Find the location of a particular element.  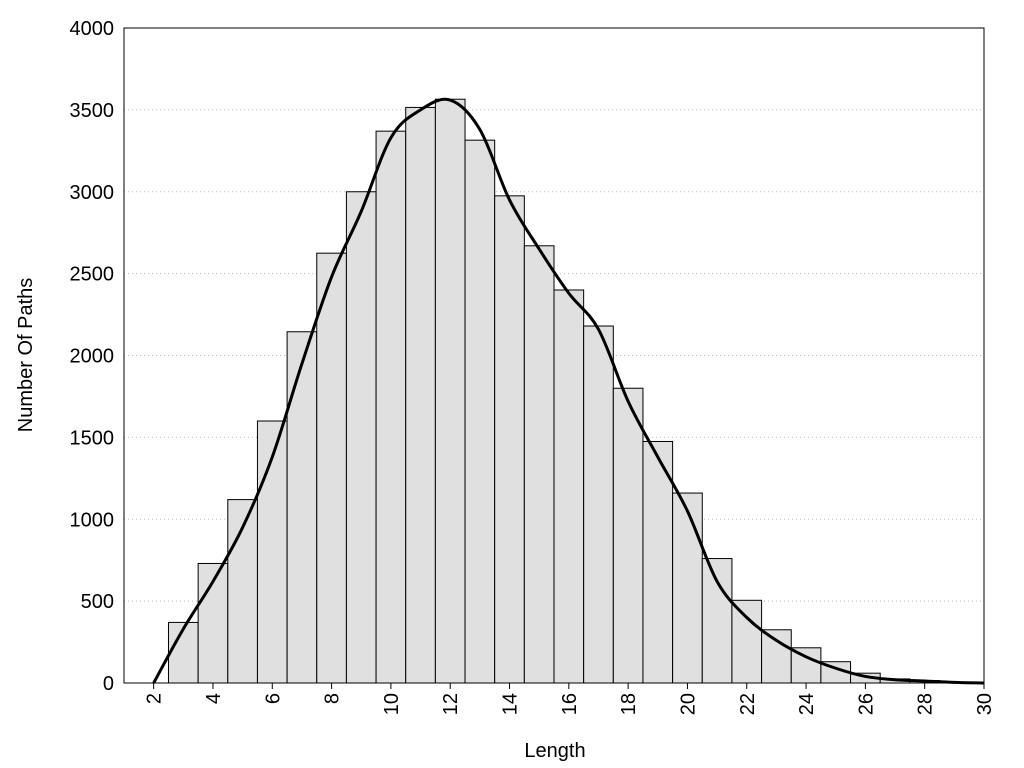

y-tick-label: 1000 is located at coordinates (92, 520).